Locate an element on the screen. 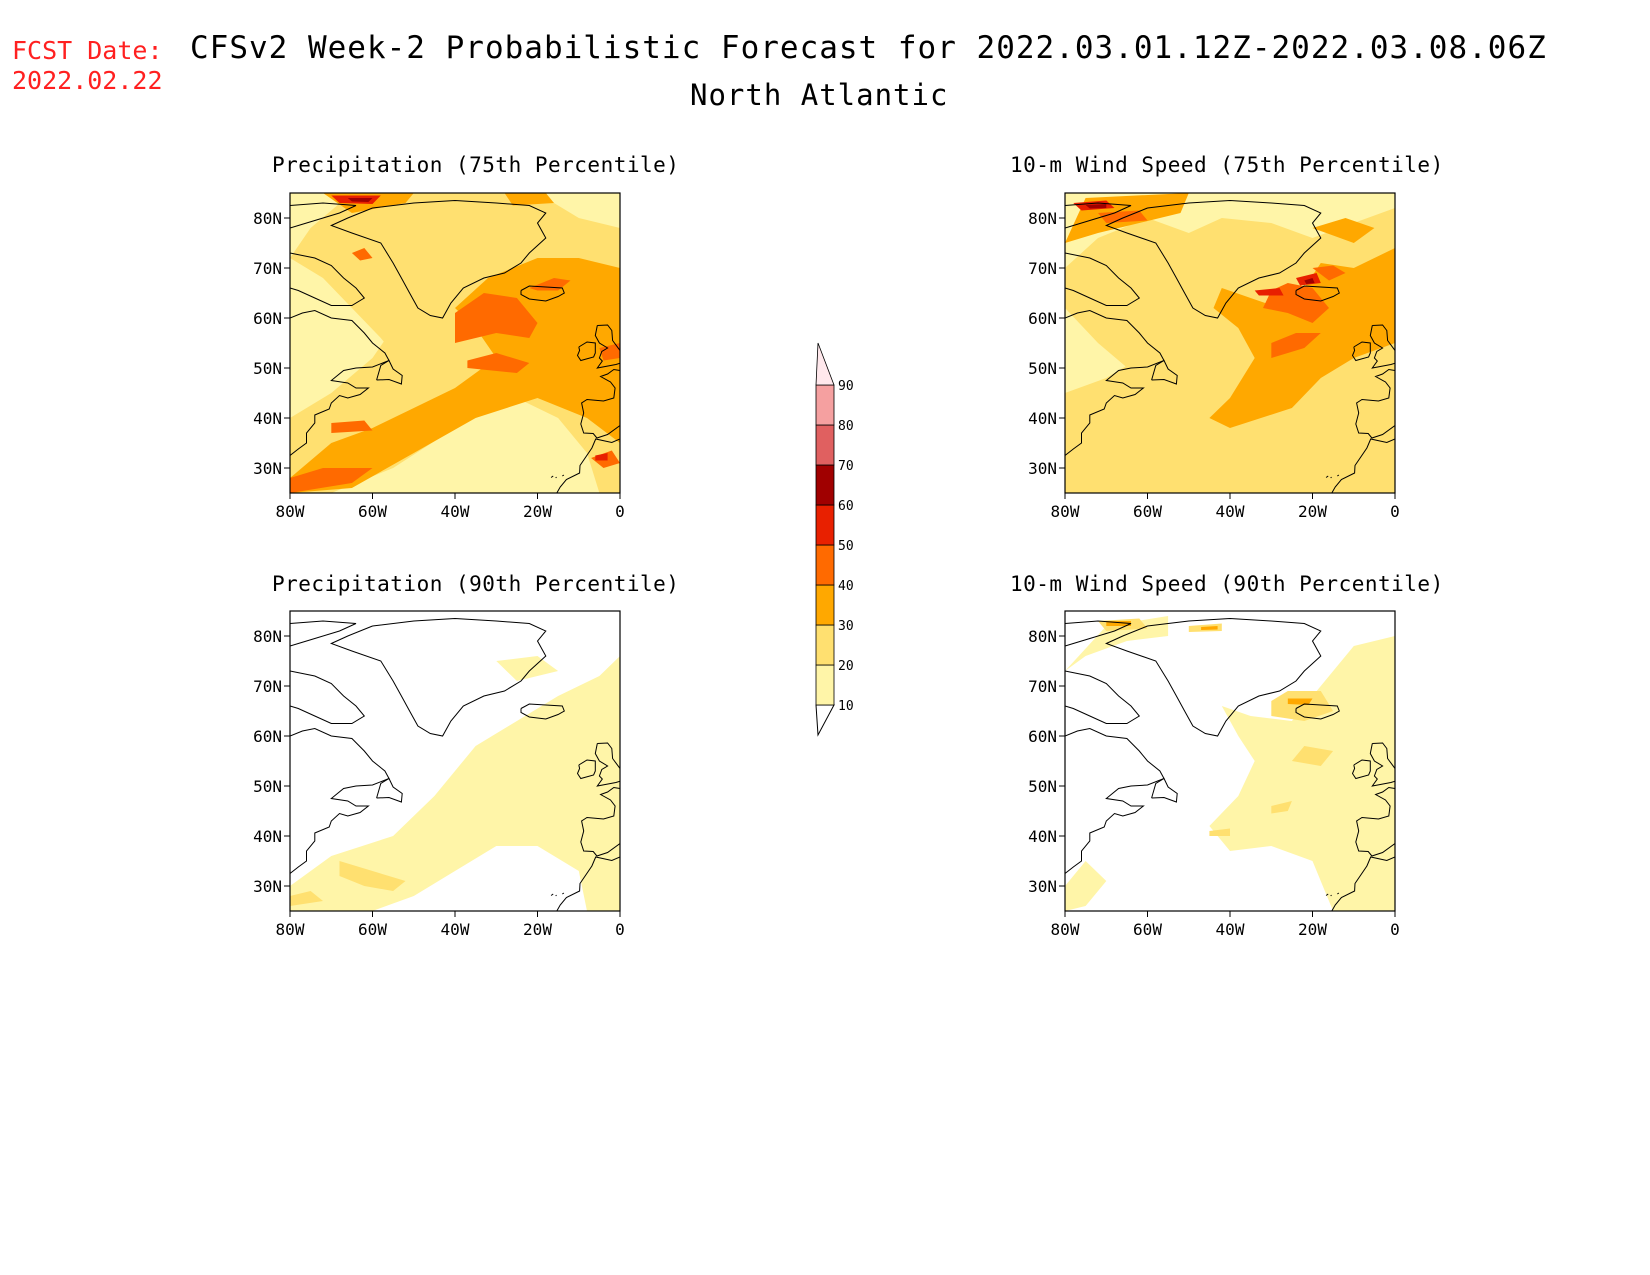  colorbar-label: 20 is located at coordinates (846, 666).